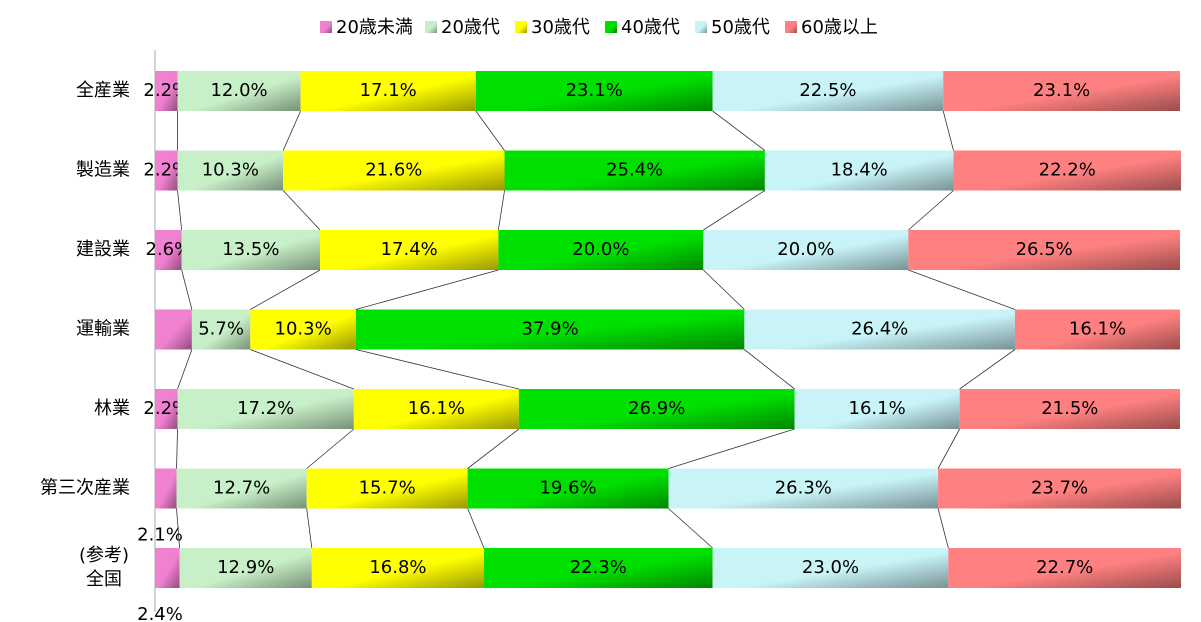 The image size is (1201, 622). I want to click on data-label: 37.9%, so click(550, 329).